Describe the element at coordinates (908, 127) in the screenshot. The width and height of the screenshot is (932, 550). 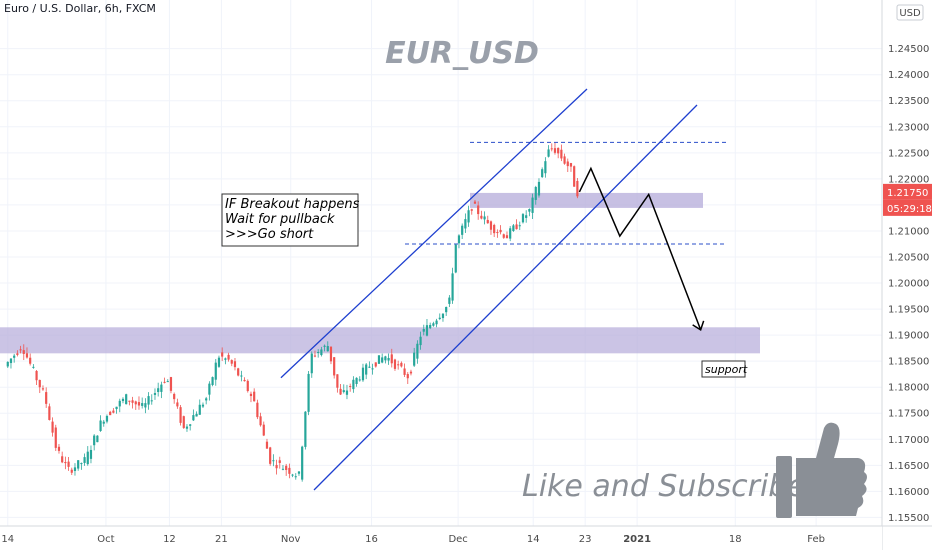
I see `y-tick-label: 1.23000` at that location.